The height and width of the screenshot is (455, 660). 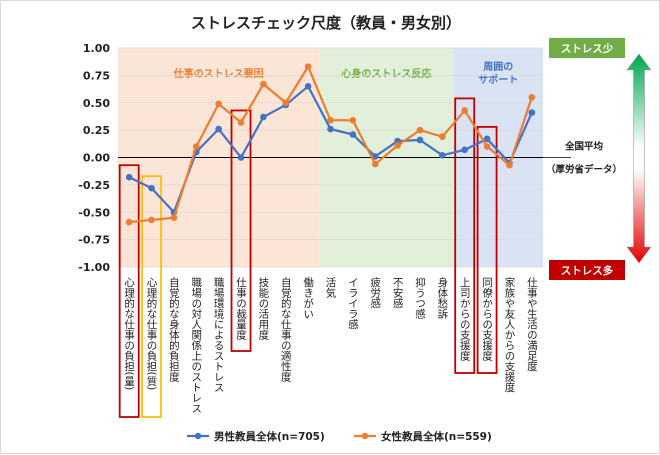 I want to click on stress-low-box, so click(x=587, y=48).